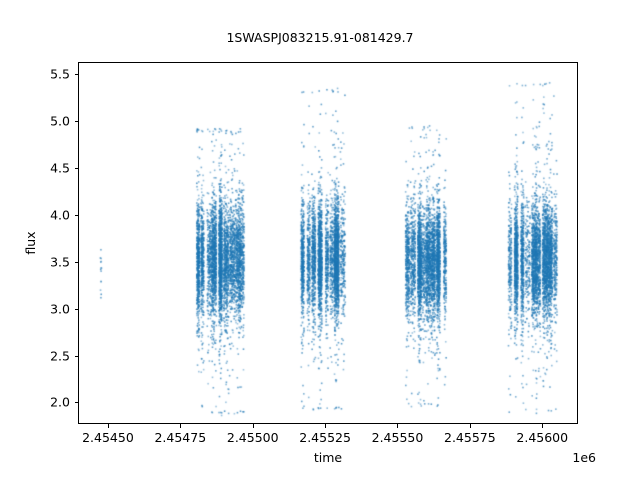 The height and width of the screenshot is (480, 640). Describe the element at coordinates (470, 437) in the screenshot. I see `x-tick-label: 2.45575` at that location.